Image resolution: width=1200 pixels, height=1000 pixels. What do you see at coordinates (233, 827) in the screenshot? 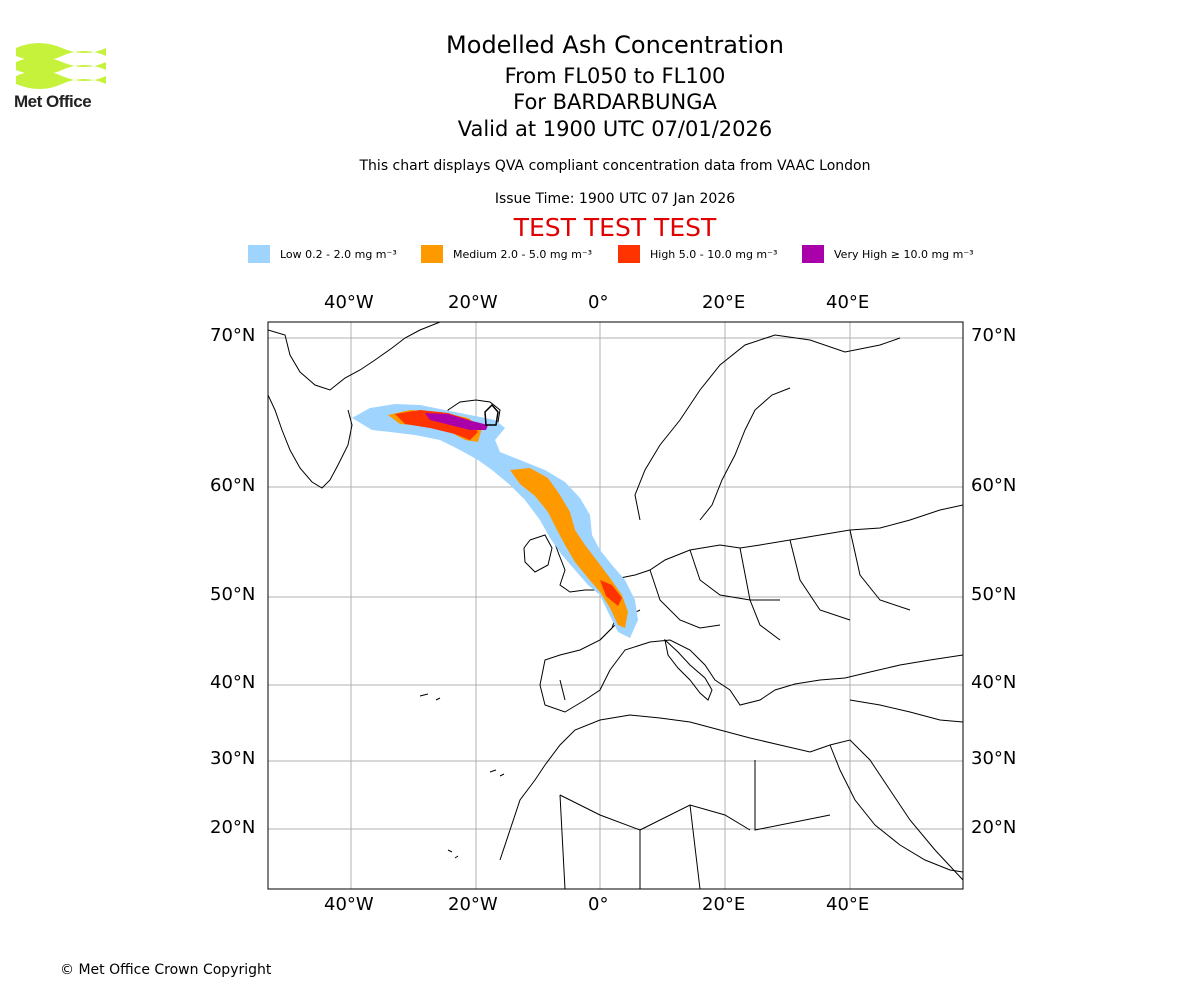
I see `lat-tick-left-20n: 20°N` at bounding box center [233, 827].